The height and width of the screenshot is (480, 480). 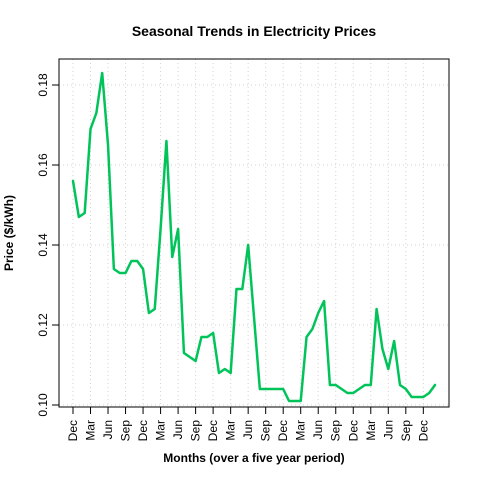 What do you see at coordinates (43, 85) in the screenshot?
I see `y-tick-label: 0.18` at bounding box center [43, 85].